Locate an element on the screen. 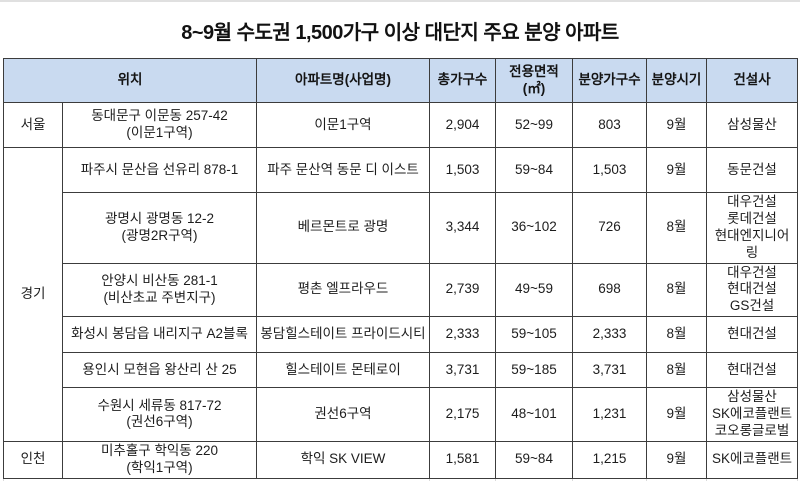  sale-households-cell: 803 is located at coordinates (609, 125).